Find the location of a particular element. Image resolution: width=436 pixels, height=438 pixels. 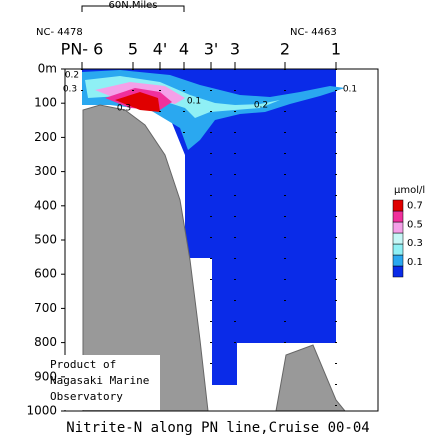

legend-label: 0.7 is located at coordinates (415, 206).